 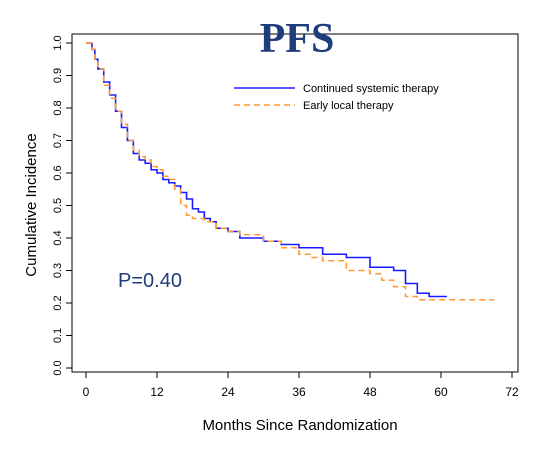 I want to click on y-tick-label: 0.8, so click(x=58, y=107).